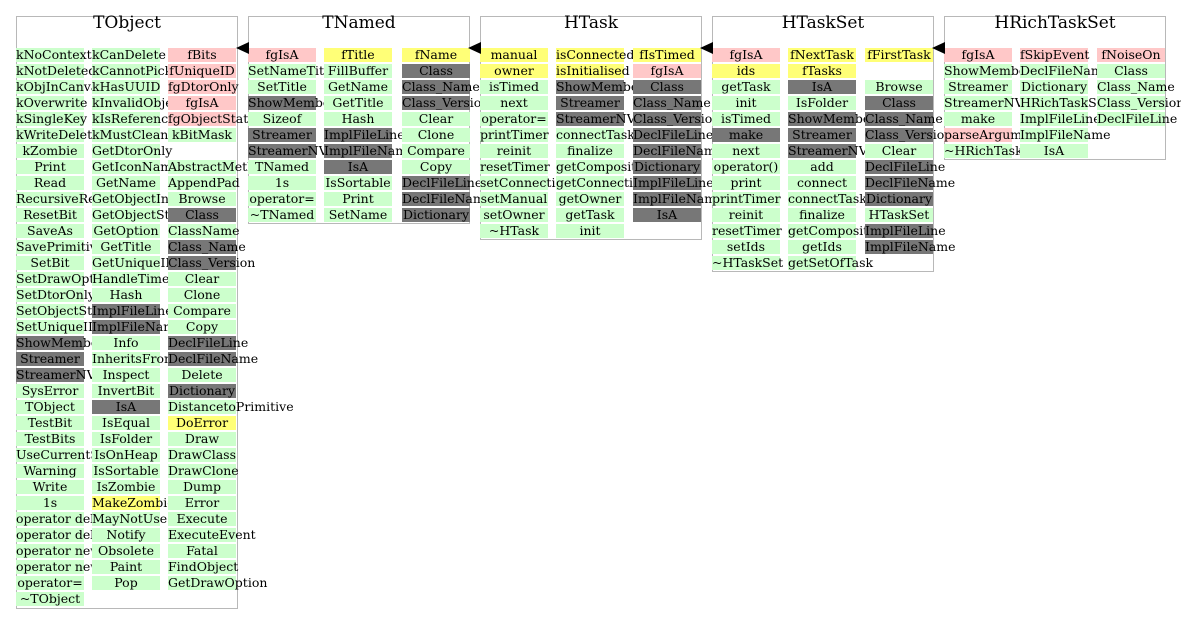  Describe the element at coordinates (436, 214) in the screenshot. I see `class-member: Dictionary` at that location.